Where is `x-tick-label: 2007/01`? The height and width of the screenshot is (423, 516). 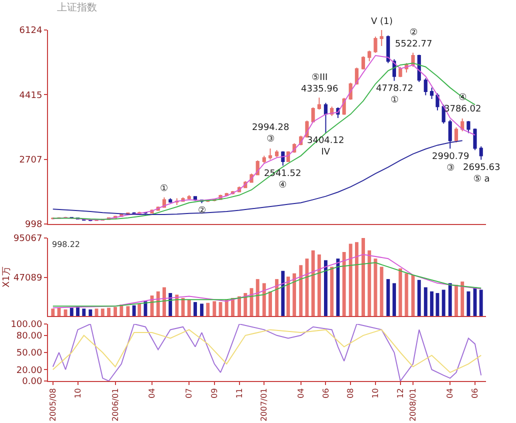 x-tick-label: 2007/01 is located at coordinates (264, 405).